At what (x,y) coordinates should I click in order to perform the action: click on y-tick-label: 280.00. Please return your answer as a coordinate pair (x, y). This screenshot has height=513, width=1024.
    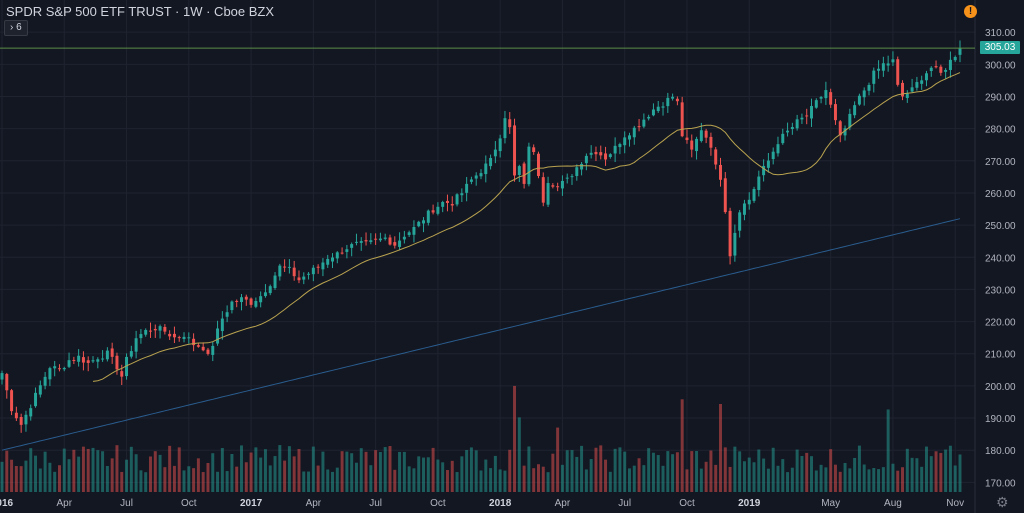
    Looking at the image, I should click on (1000, 130).